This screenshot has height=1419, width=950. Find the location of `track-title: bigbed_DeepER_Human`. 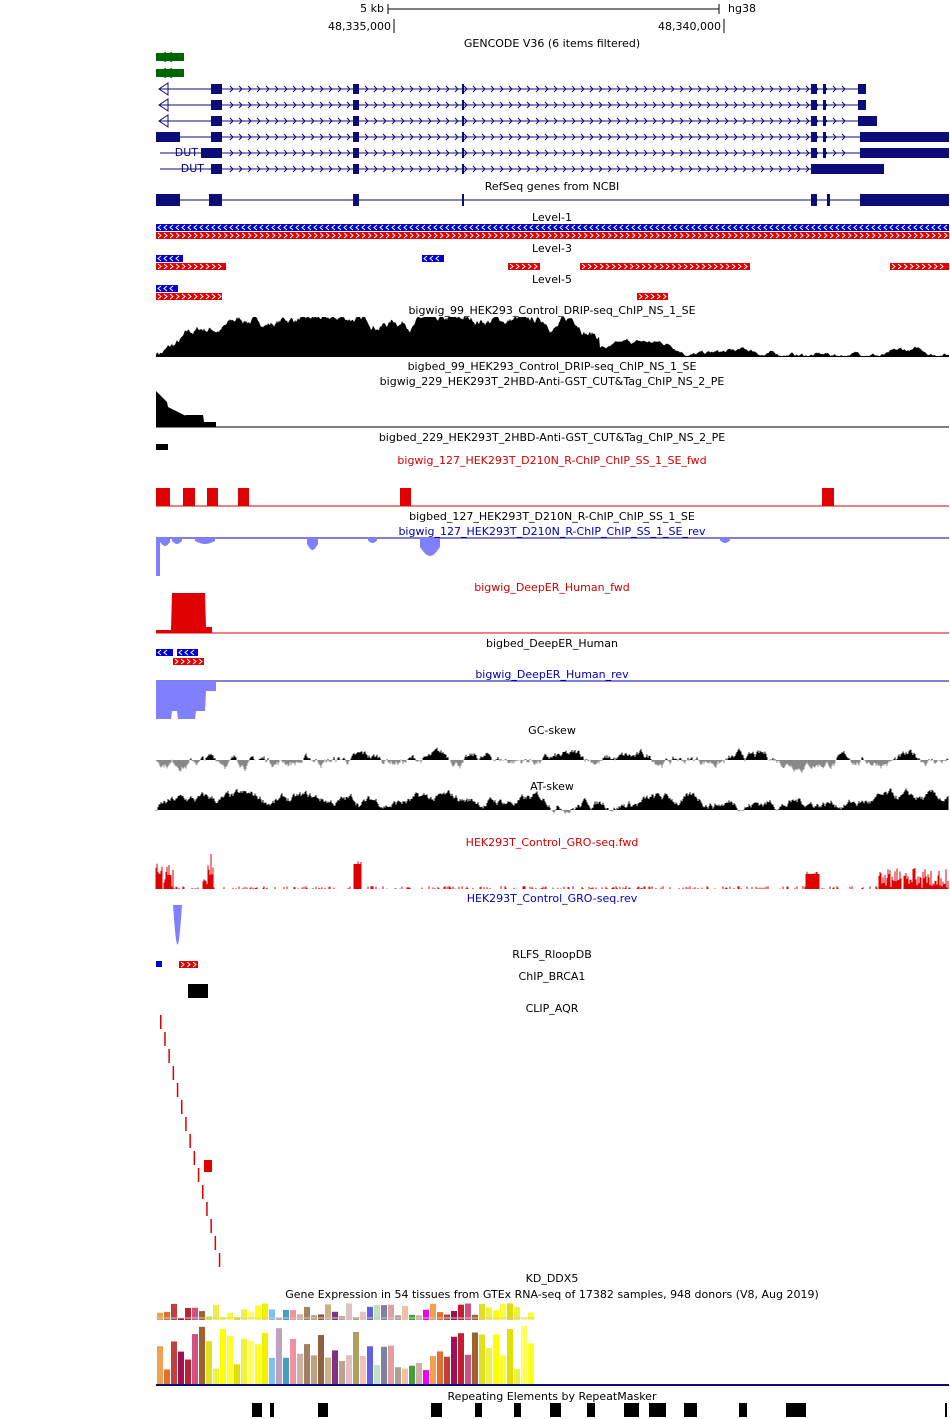

track-title: bigbed_DeepER_Human is located at coordinates (552, 643).